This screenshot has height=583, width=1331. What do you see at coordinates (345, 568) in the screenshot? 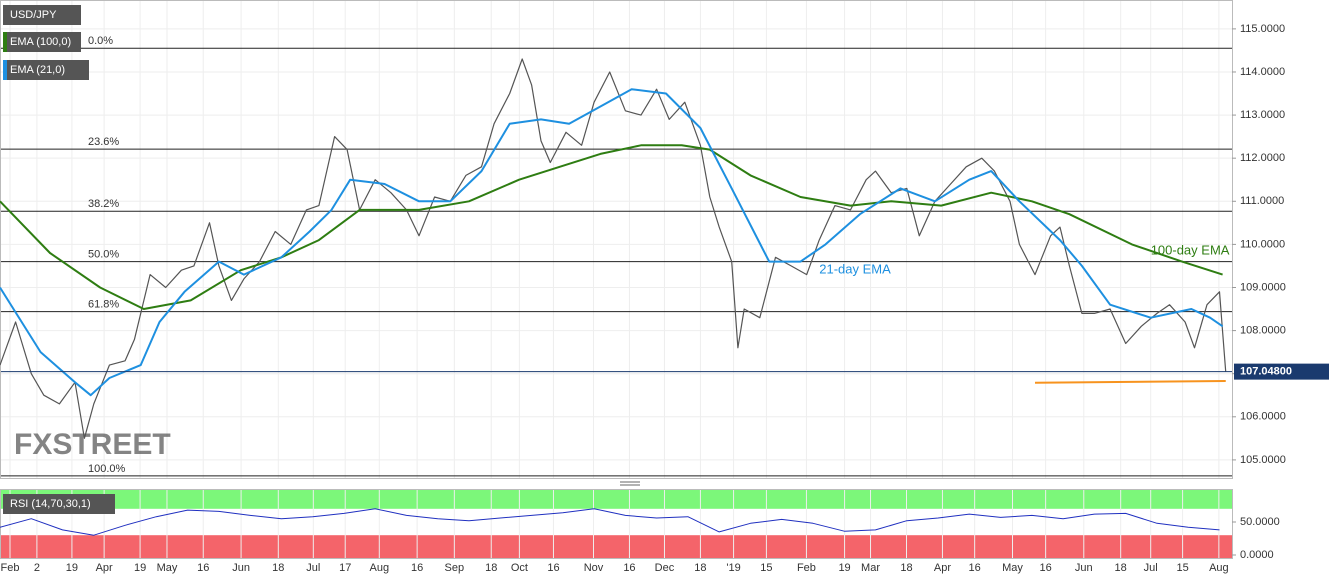
I see `x-tick-label: 17` at bounding box center [345, 568].